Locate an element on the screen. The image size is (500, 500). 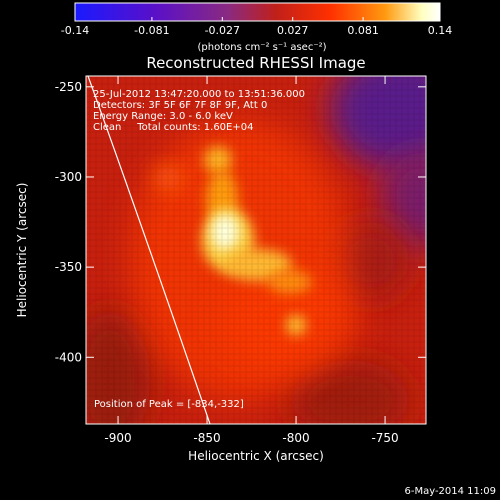
annotation-energy-range: Energy Range: 3.0 - 6.0 keV is located at coordinates (163, 116).